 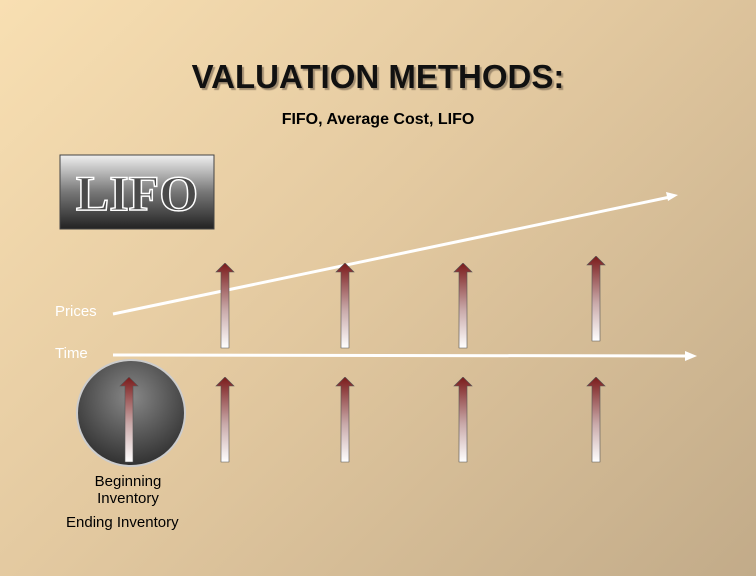 I want to click on beginning-inventory-label: Beginning Inventory, so click(x=128, y=490).